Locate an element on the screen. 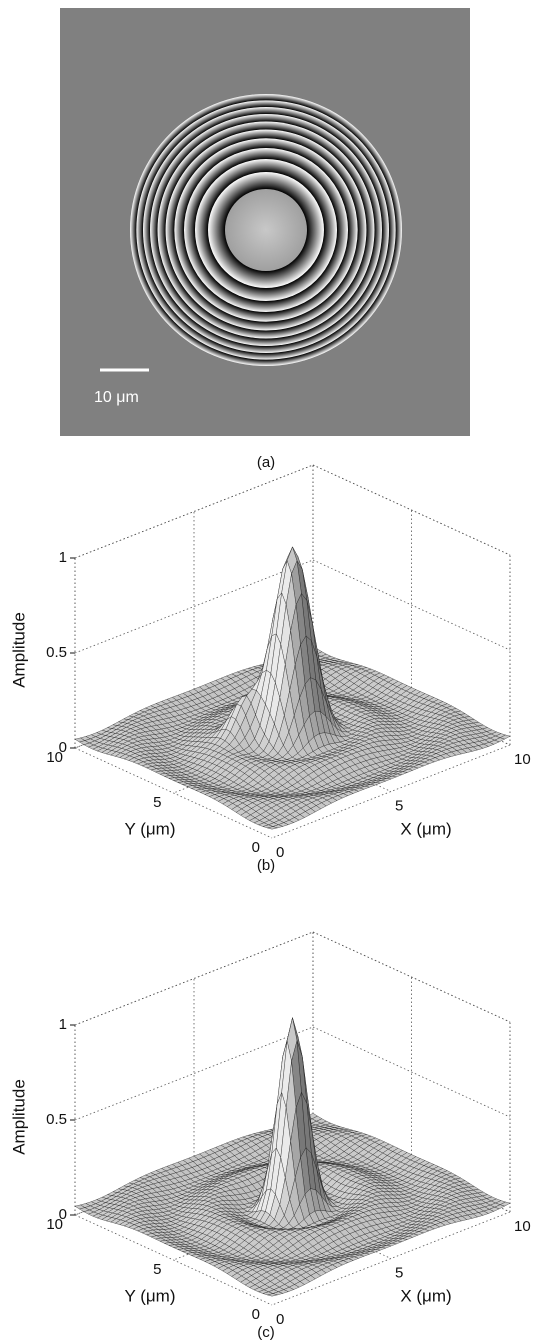 The height and width of the screenshot is (1343, 533). phase-rings is located at coordinates (266, 230).